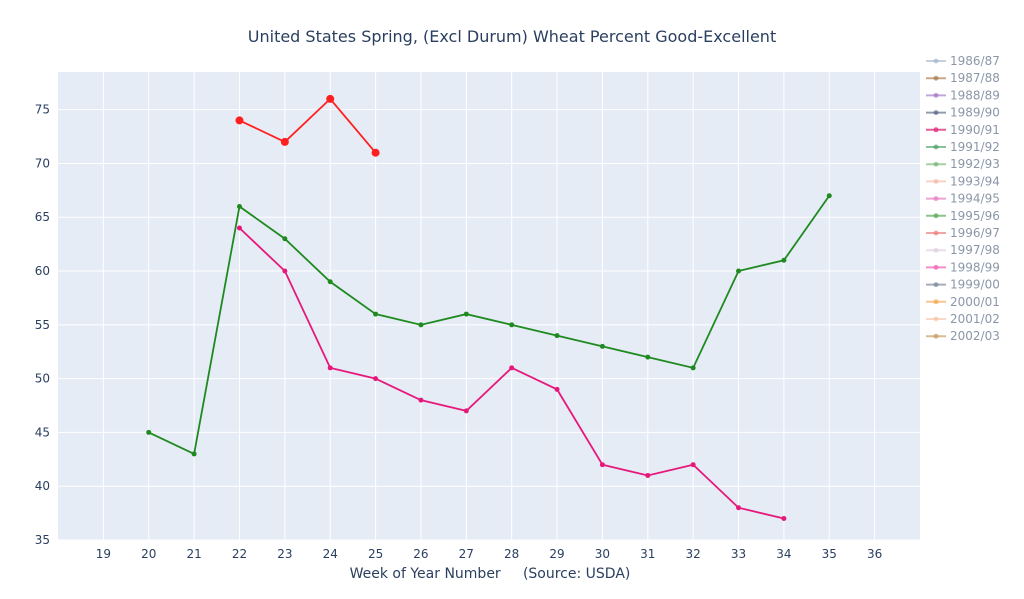 The height and width of the screenshot is (599, 1024). What do you see at coordinates (975, 164) in the screenshot?
I see `legend-label: 1992/93` at bounding box center [975, 164].